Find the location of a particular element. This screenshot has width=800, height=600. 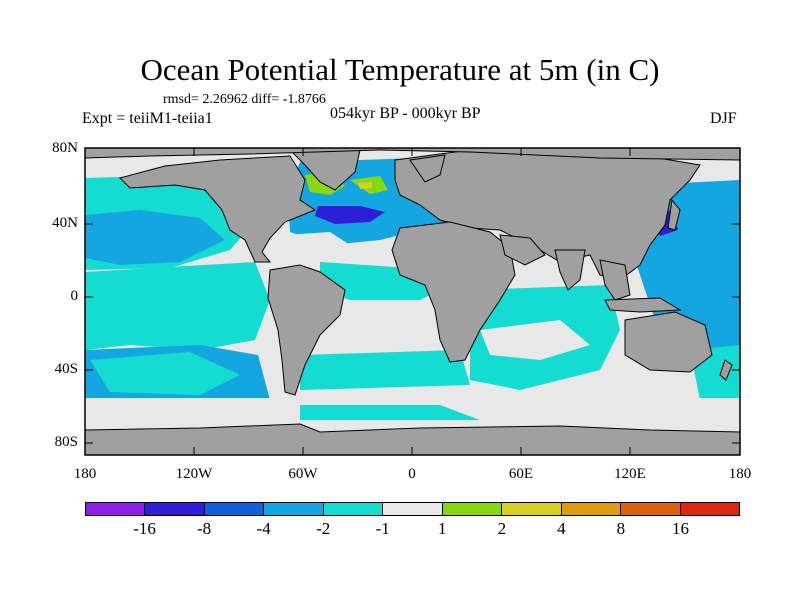

season-label: DJF is located at coordinates (723, 118).